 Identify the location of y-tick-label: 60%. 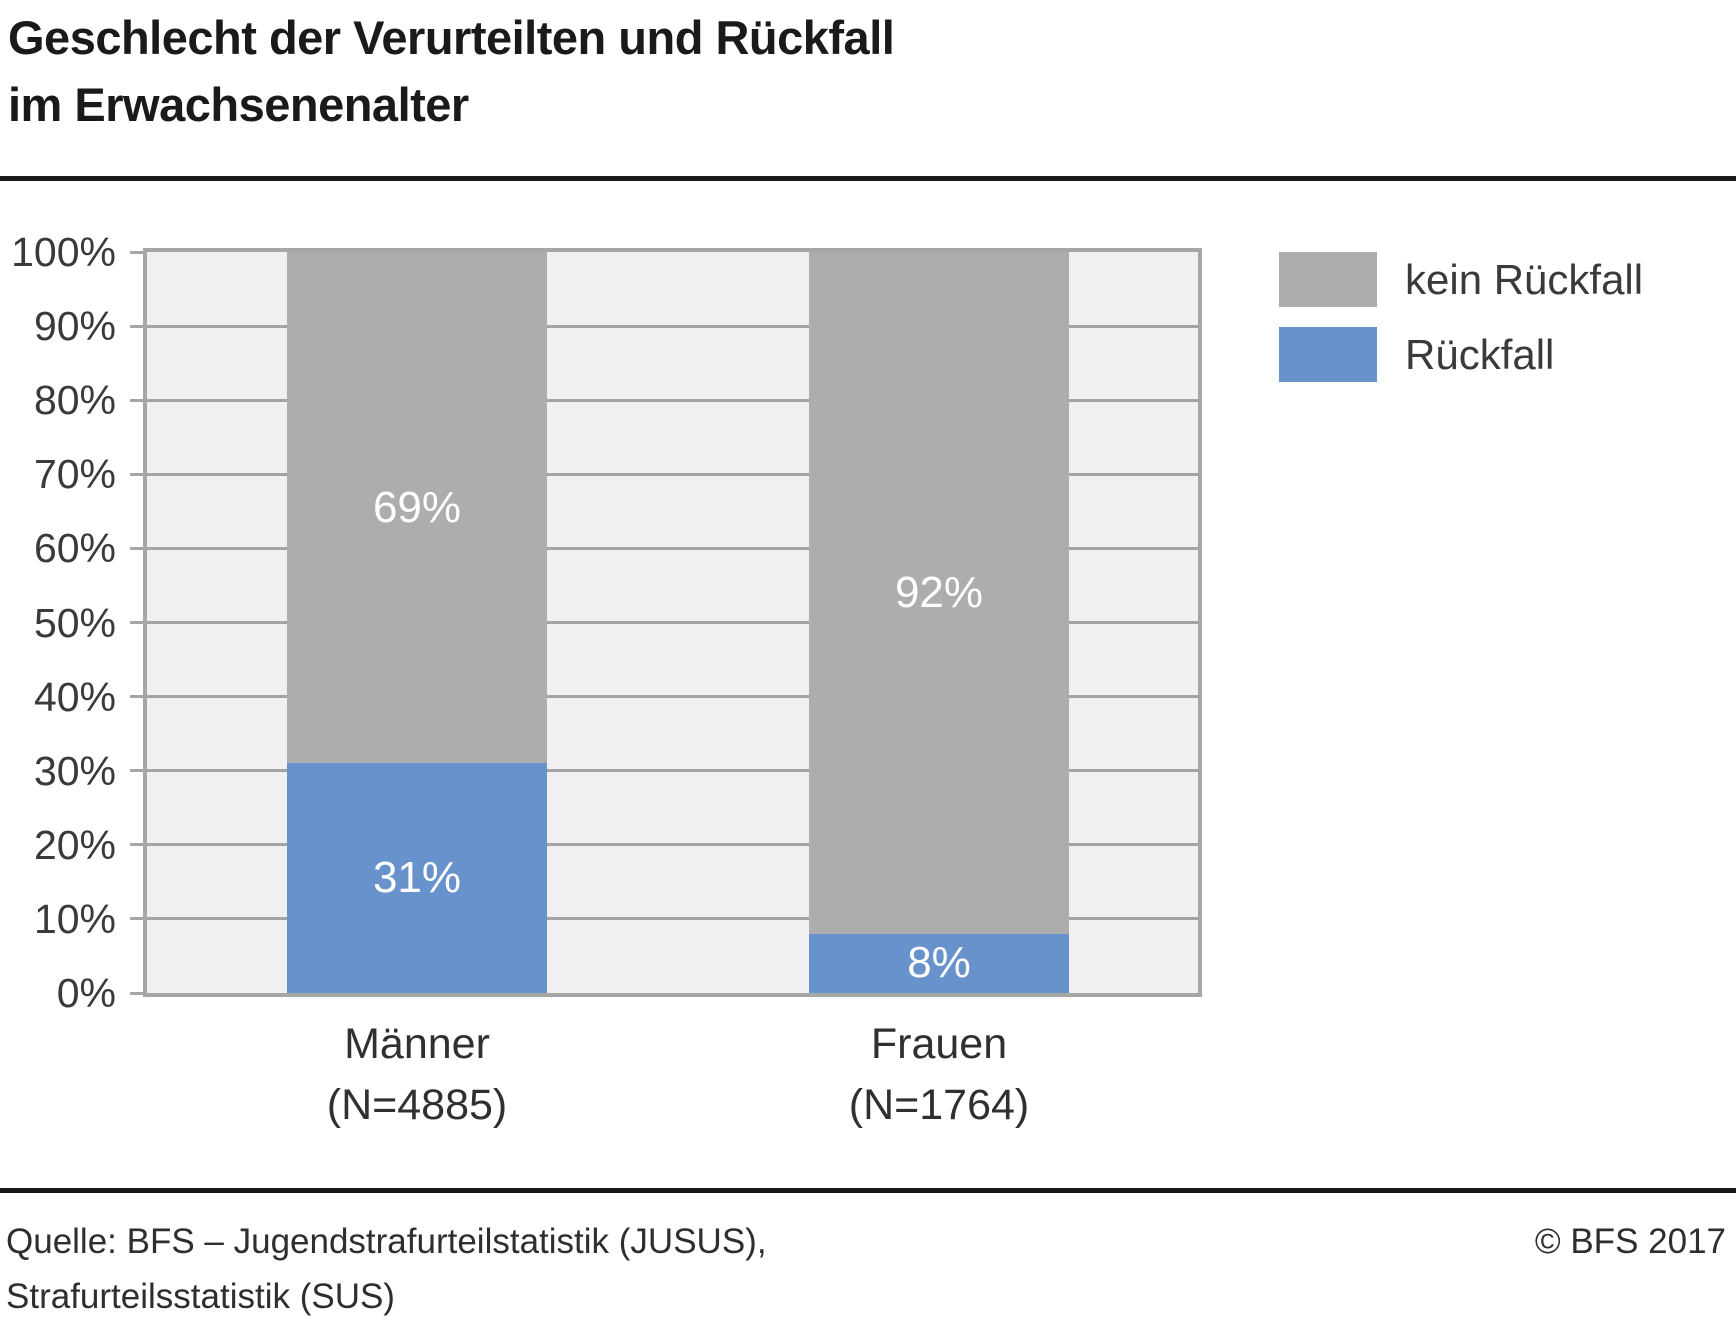
(74, 548).